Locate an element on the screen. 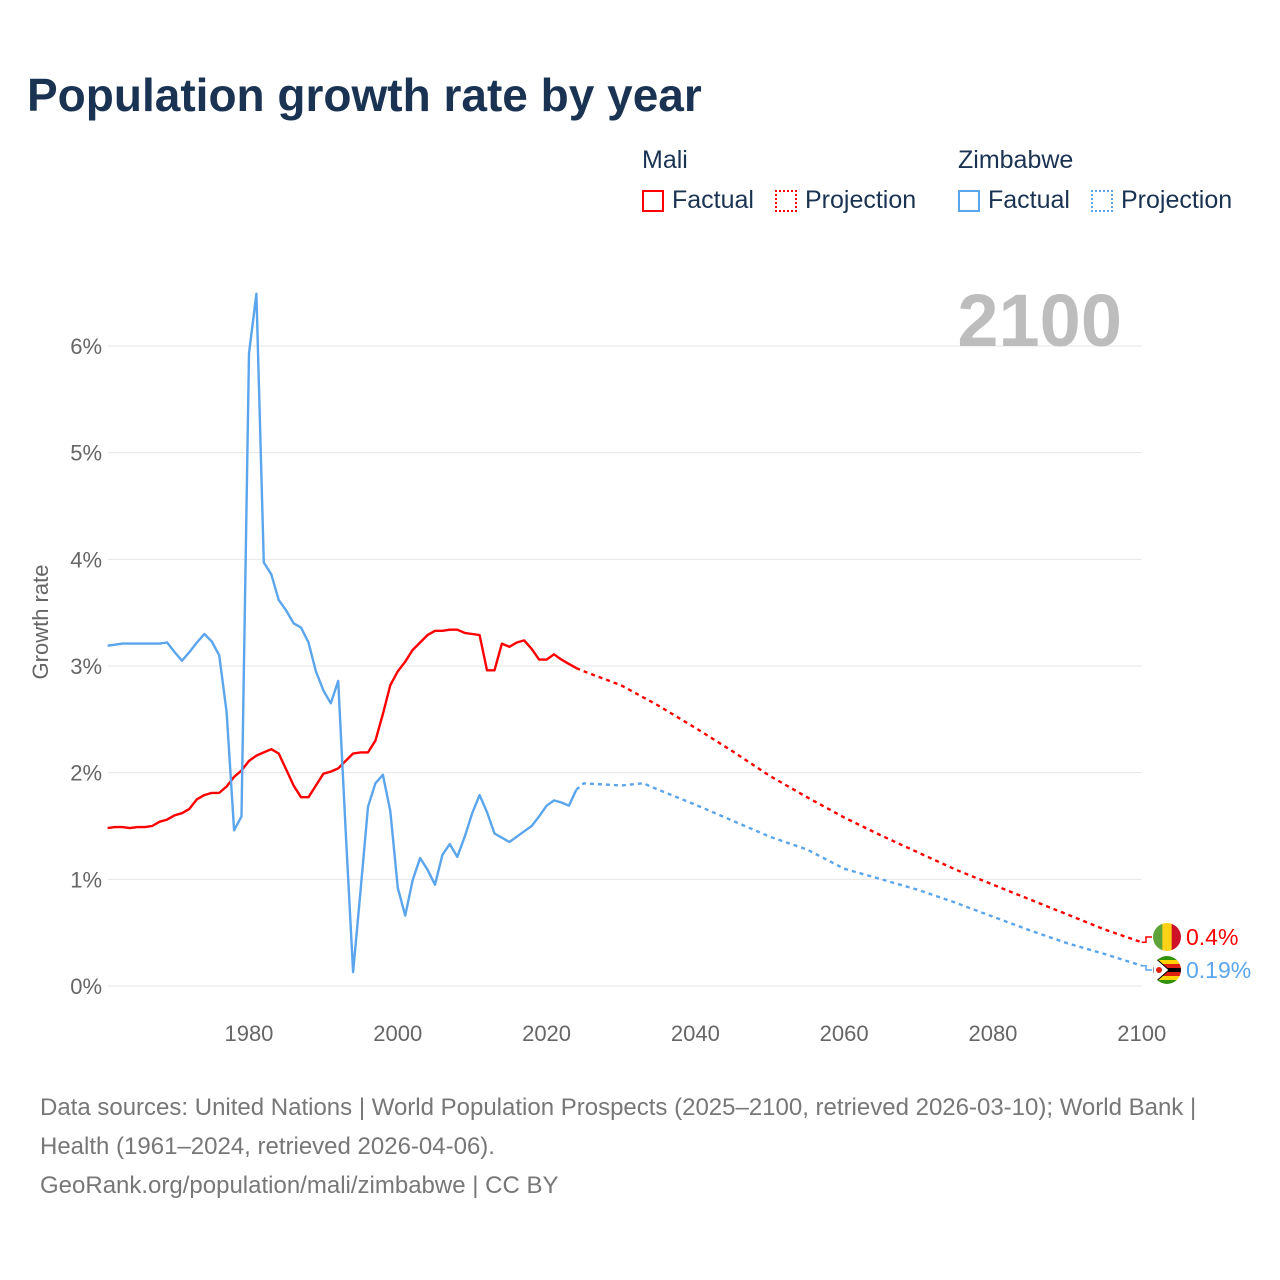  chart-title: Population growth rate by year is located at coordinates (364, 95).